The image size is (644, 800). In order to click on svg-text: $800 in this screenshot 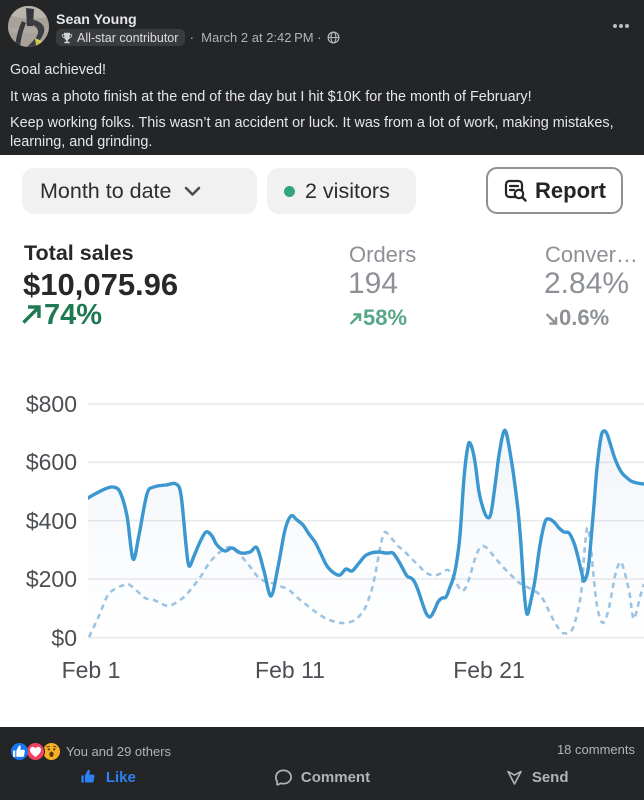, I will do `click(51, 404)`.